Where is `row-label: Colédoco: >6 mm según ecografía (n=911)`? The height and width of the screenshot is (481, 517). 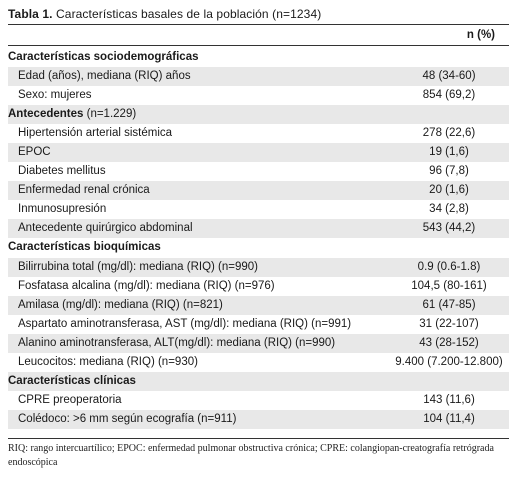
row-label: Colédoco: >6 mm según ecografía (n=911) is located at coordinates (127, 419).